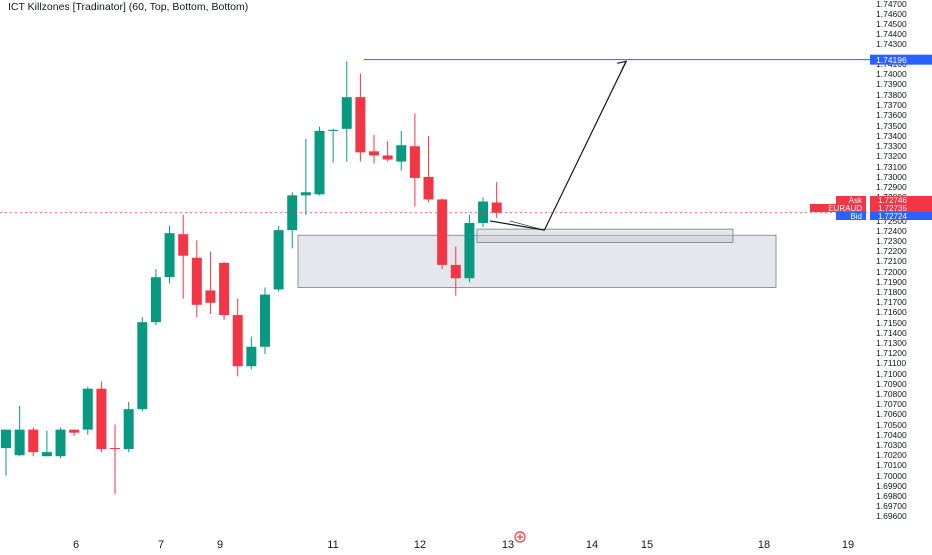 Image resolution: width=932 pixels, height=555 pixels. I want to click on price-tick: 1.74300, so click(891, 44).